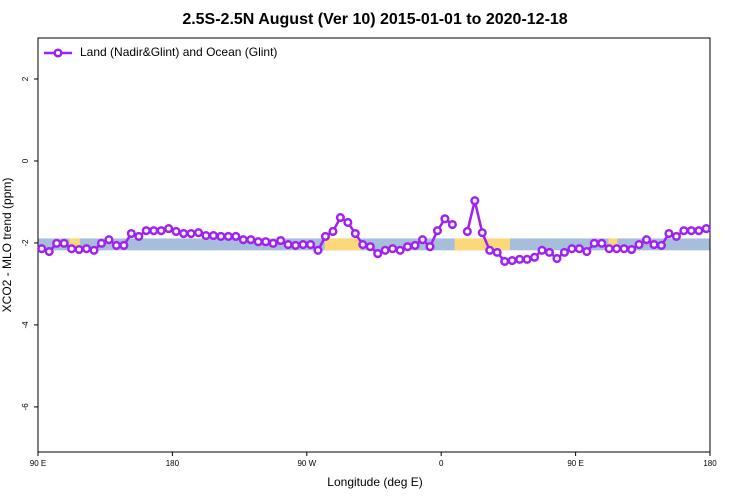 This screenshot has height=500, width=750. I want to click on x-tick-label: 90 W, so click(306, 463).